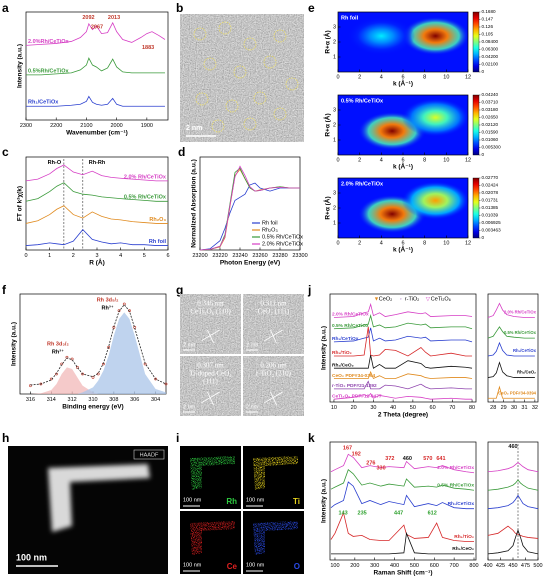 The height and width of the screenshot is (584, 555). Describe the element at coordinates (5, 152) in the screenshot. I see `panel-label: c` at that location.